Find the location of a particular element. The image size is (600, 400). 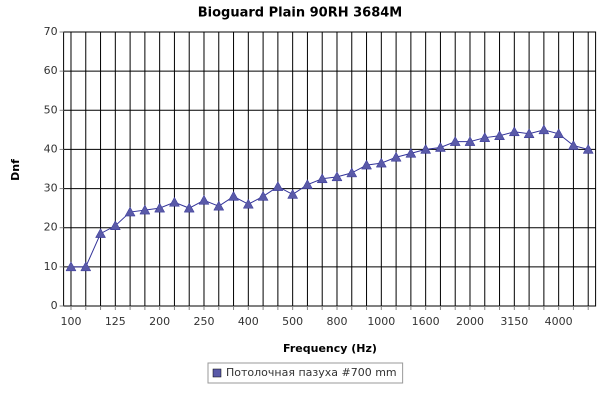

y-tick-label: 10 is located at coordinates (51, 266).